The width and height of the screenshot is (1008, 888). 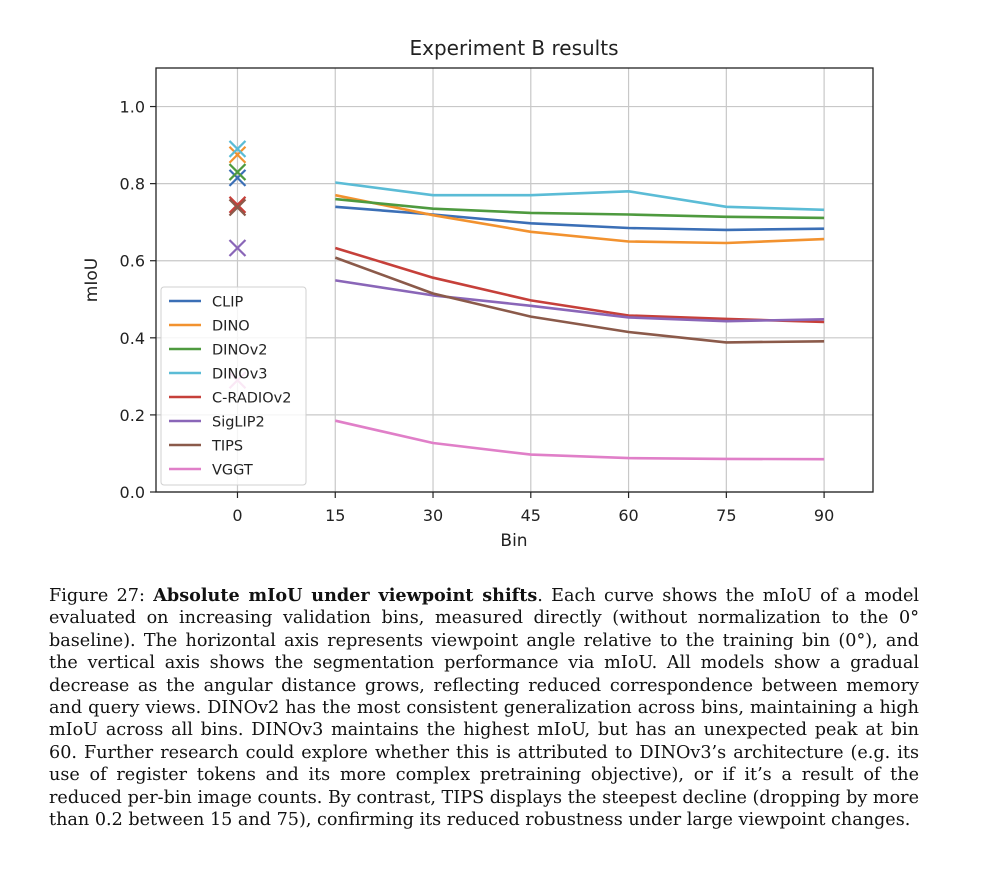 What do you see at coordinates (238, 423) in the screenshot?
I see `legend-label-siglip2: SigLIP2` at bounding box center [238, 423].